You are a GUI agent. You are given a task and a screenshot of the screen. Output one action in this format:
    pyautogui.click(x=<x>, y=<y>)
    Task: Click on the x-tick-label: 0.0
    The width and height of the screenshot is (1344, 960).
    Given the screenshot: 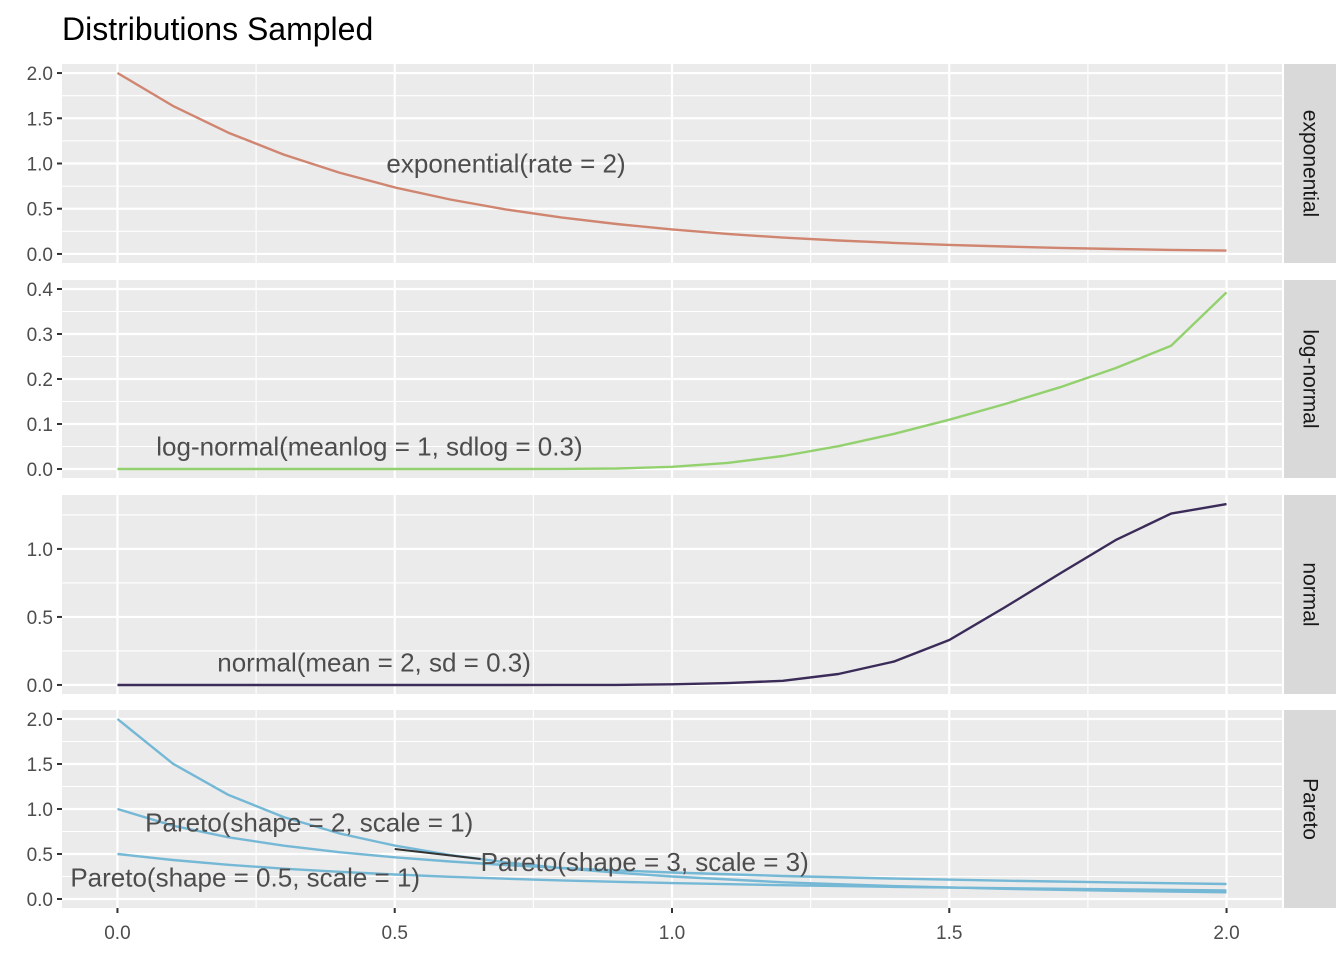 What is the action you would take?
    pyautogui.click(x=117, y=933)
    